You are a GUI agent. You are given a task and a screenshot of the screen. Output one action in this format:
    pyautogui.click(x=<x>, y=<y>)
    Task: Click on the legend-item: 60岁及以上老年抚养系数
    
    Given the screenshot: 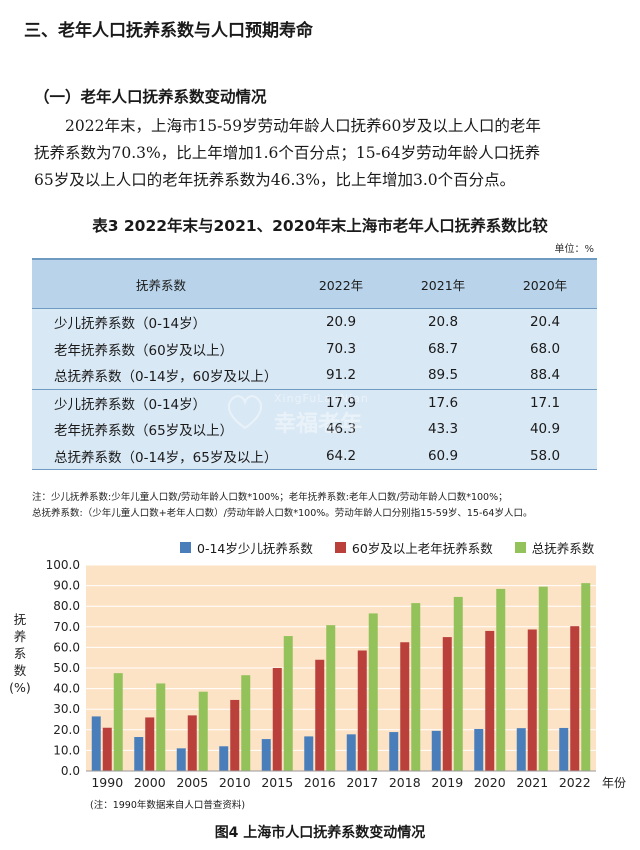 What is the action you would take?
    pyautogui.click(x=413, y=547)
    